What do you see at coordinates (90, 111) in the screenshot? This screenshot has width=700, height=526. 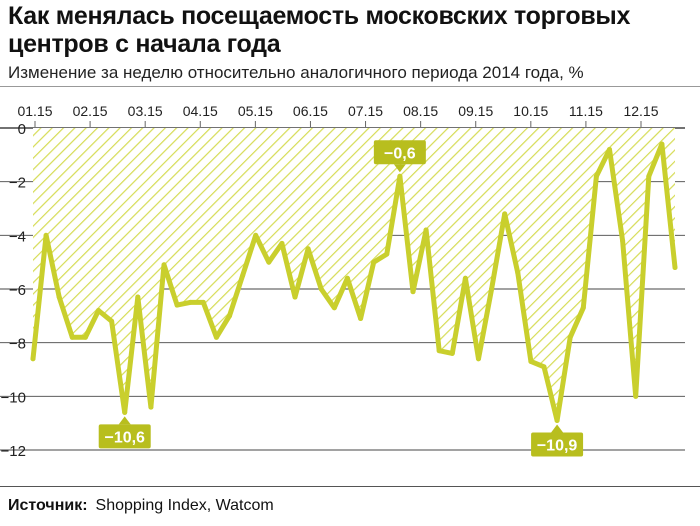 I see `x-tick-label: 02.15` at bounding box center [90, 111].